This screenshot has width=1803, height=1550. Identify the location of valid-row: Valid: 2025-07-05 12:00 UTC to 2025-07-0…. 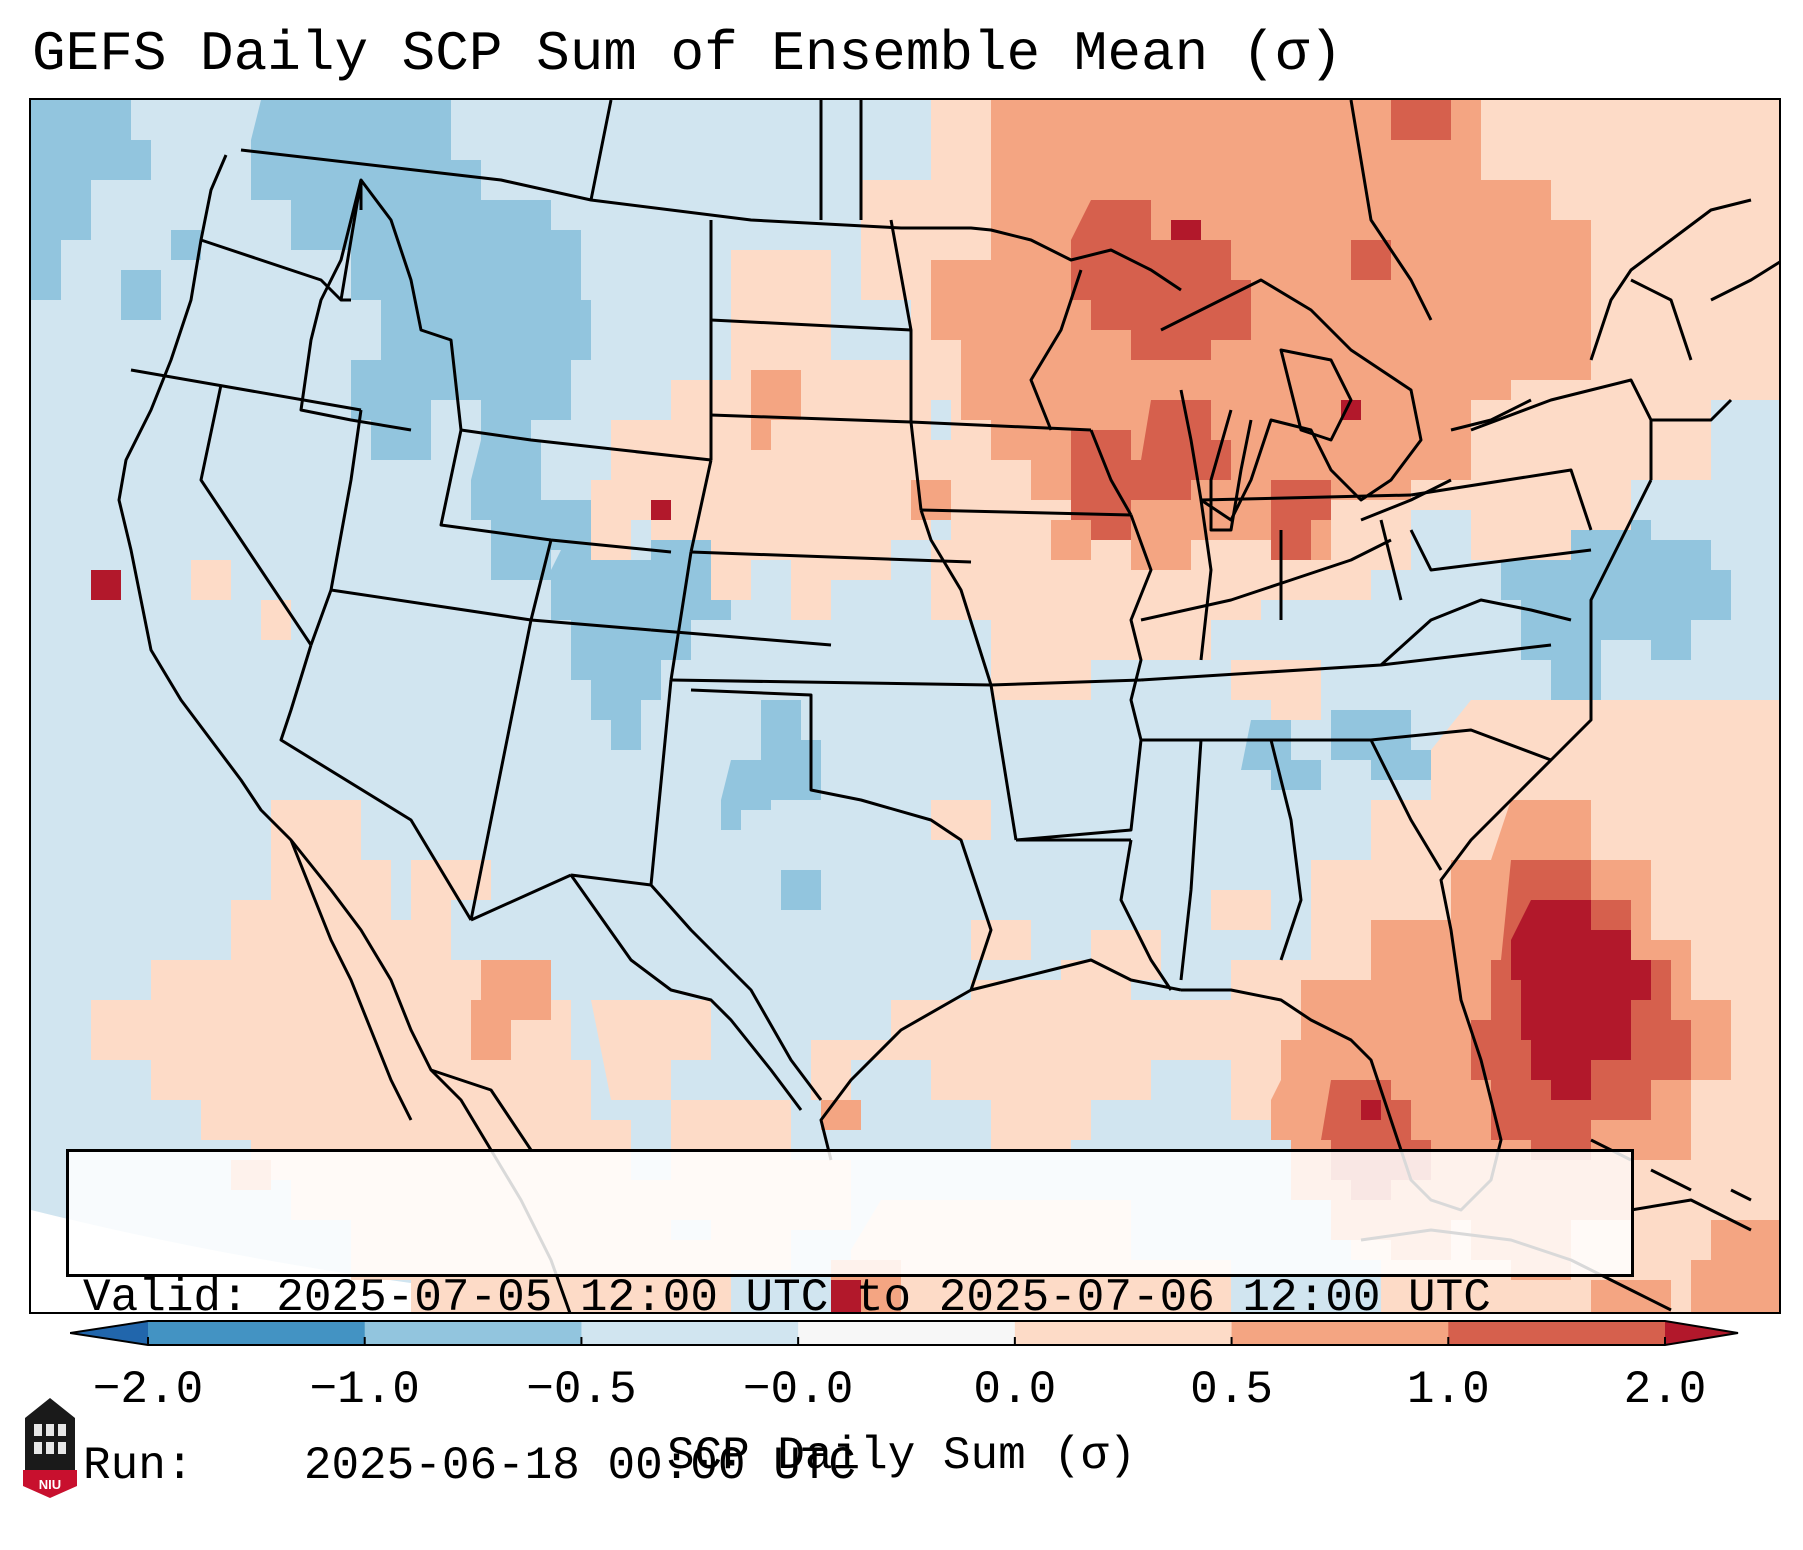
(857, 1298).